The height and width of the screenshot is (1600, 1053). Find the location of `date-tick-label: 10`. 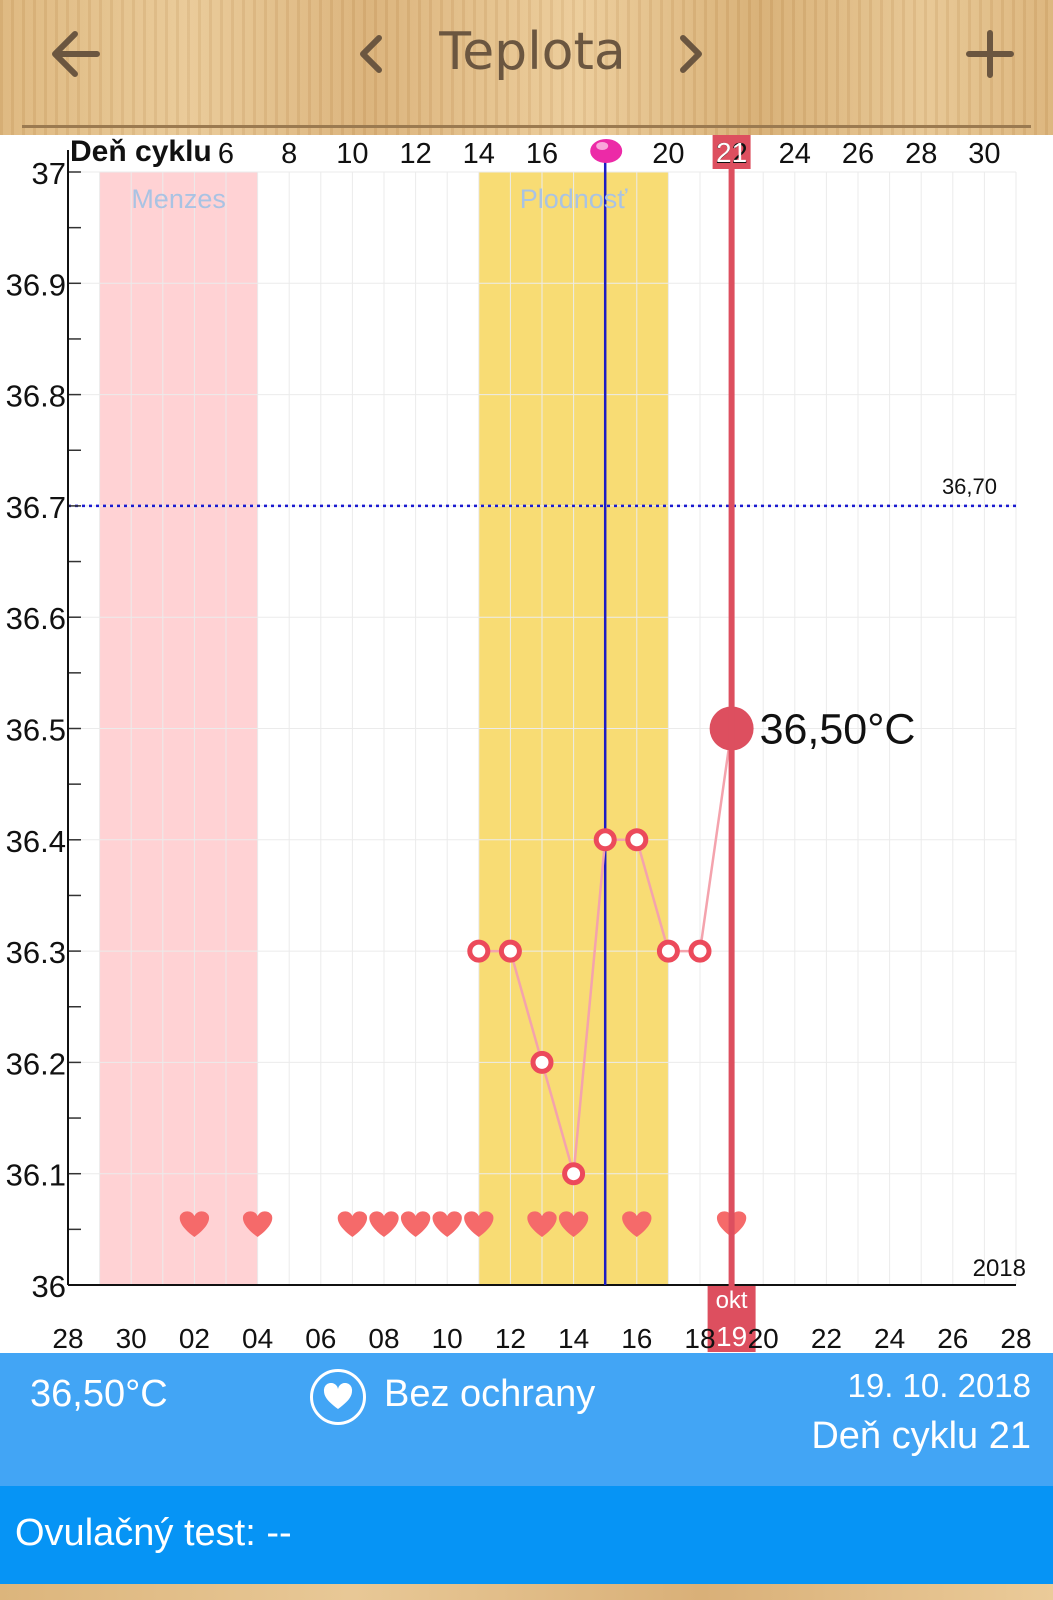

date-tick-label: 10 is located at coordinates (447, 1338).